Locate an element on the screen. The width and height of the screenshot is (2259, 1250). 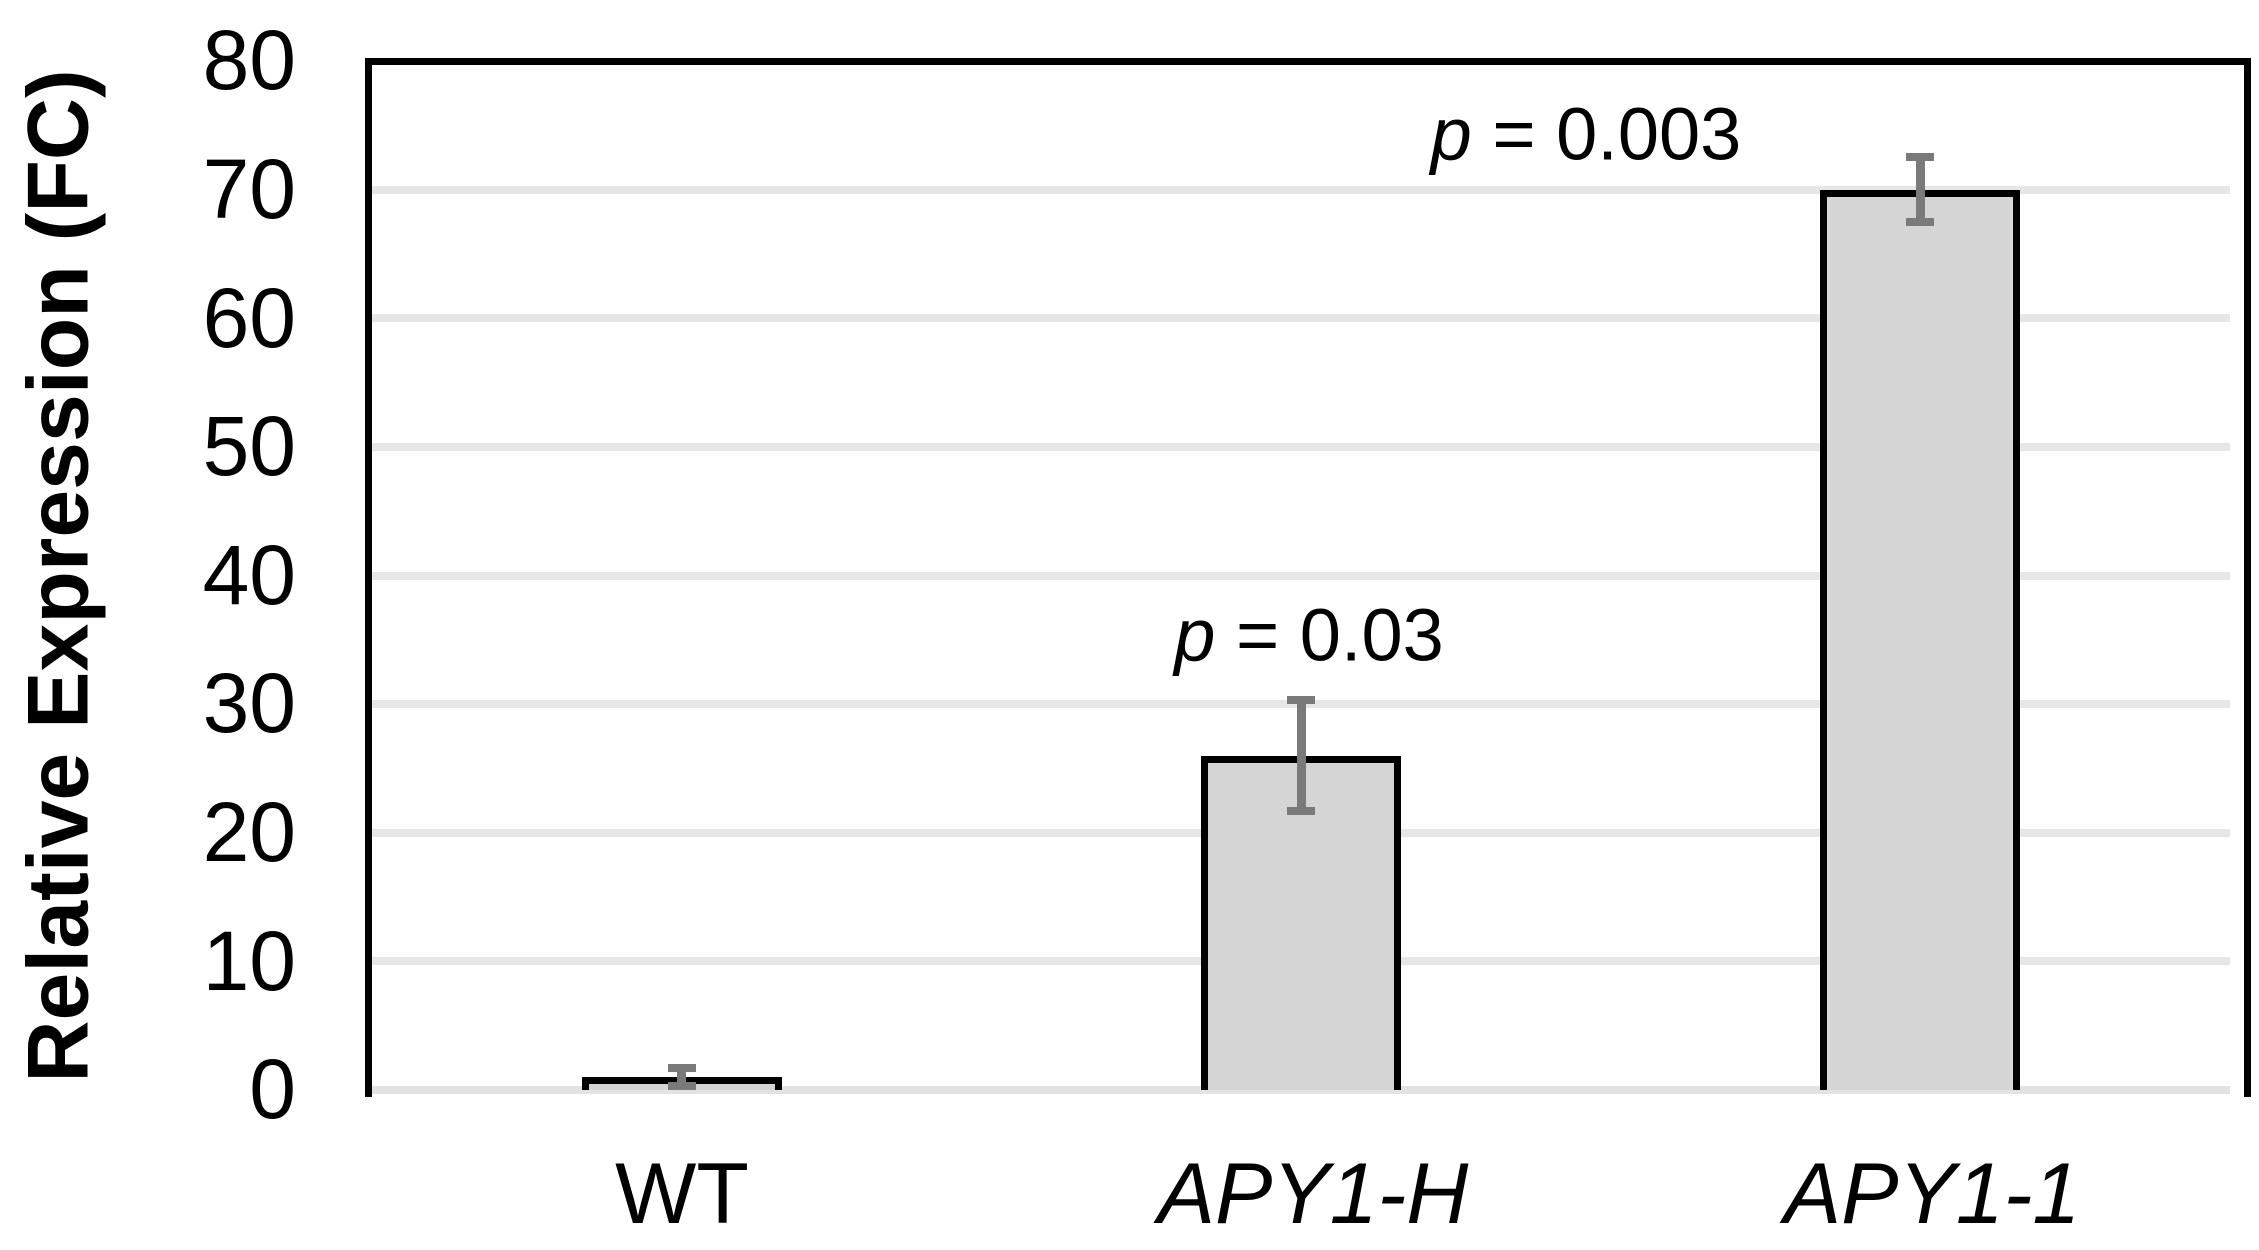
annotation-APY1-1: p = 0.003 is located at coordinates (1586, 134).